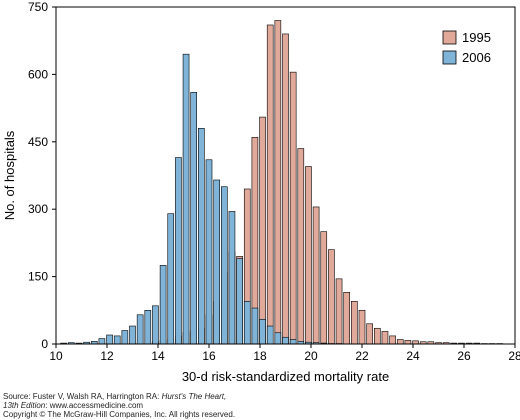  What do you see at coordinates (158, 356) in the screenshot?
I see `x-tick-label: 14` at bounding box center [158, 356].